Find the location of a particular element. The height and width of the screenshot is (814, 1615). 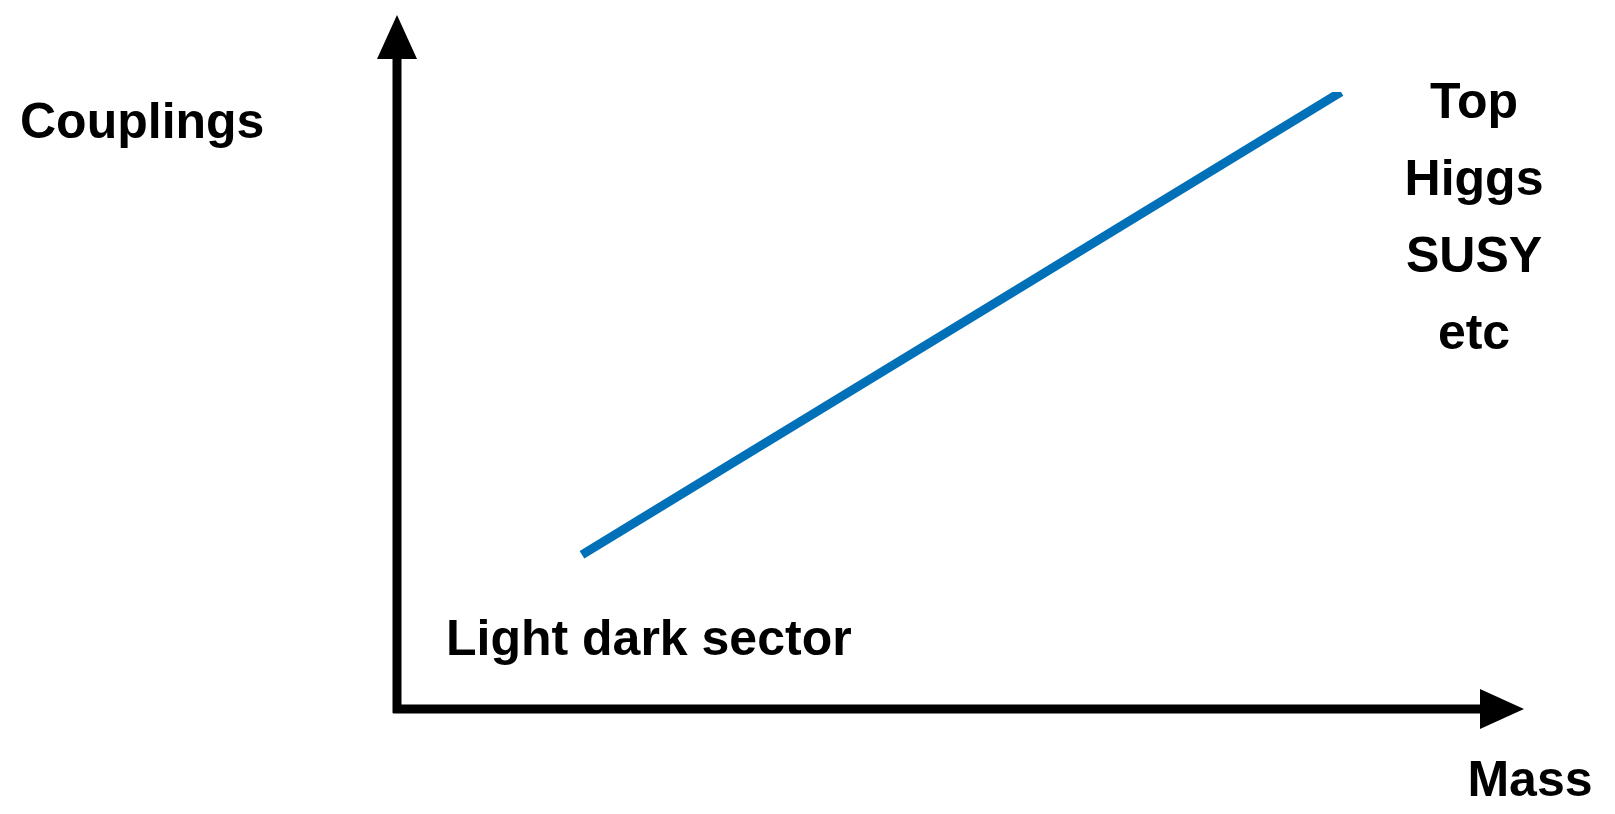

annotation: Light dark sector is located at coordinates (649, 637).